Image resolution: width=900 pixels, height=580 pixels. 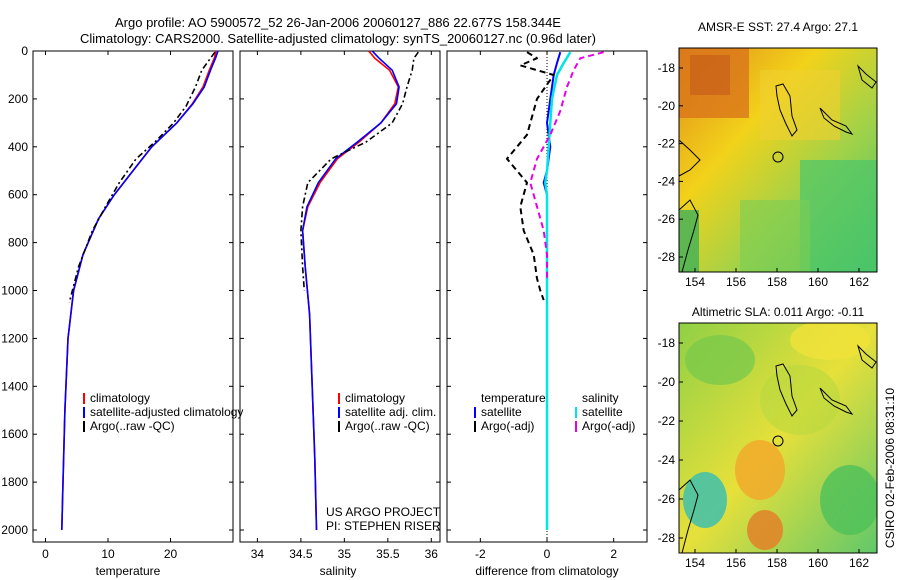 What do you see at coordinates (166, 412) in the screenshot?
I see `temperature-legend-satellite: satellite-adjusted climatology` at bounding box center [166, 412].